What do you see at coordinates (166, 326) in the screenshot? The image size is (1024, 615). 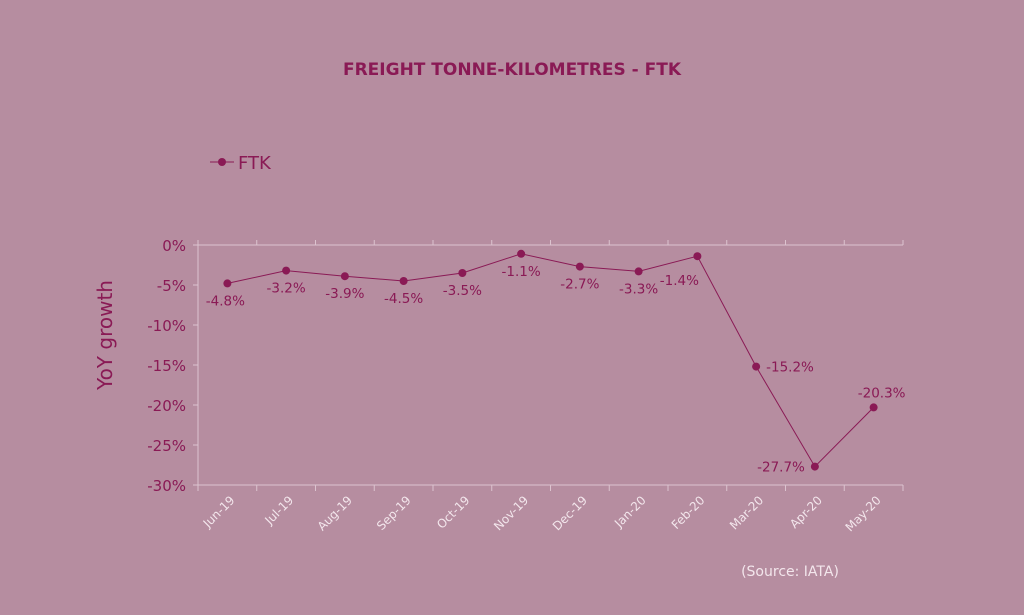 I see `y-tick-label: -10%` at bounding box center [166, 326].